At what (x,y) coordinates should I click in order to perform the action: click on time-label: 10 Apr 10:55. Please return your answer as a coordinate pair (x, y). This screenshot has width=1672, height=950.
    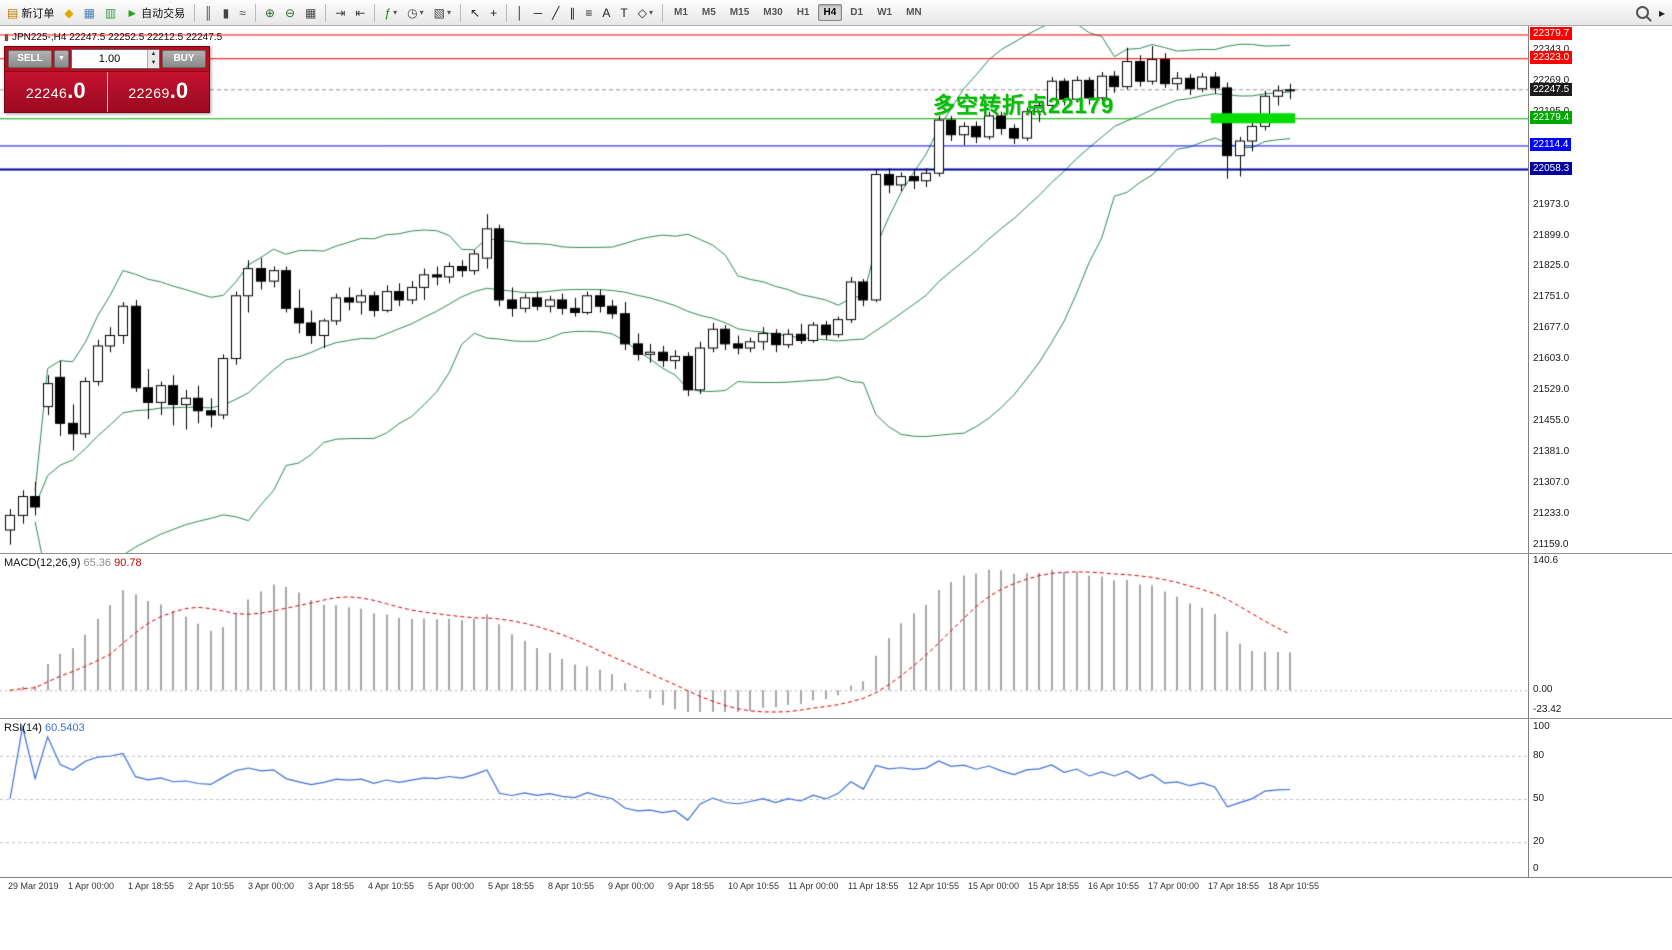
    Looking at the image, I should click on (754, 886).